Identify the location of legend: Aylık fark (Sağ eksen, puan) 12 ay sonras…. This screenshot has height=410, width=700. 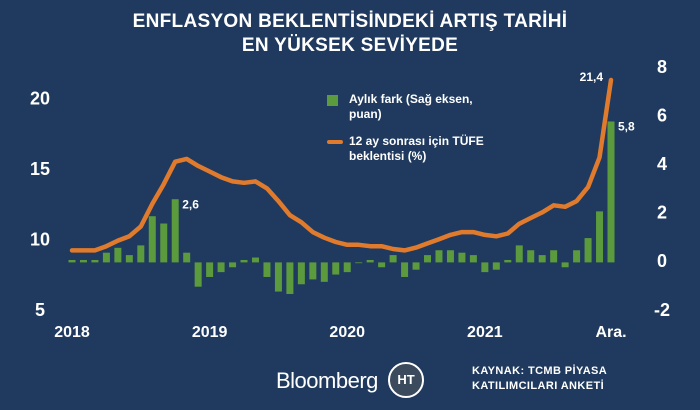
(417, 134).